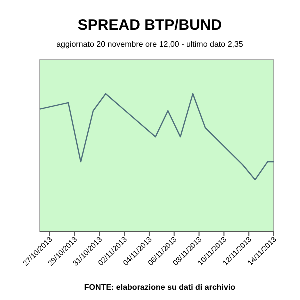 The height and width of the screenshot is (300, 300). I want to click on source-note: FONTE: elaborazione su dati di archivio, so click(160, 287).